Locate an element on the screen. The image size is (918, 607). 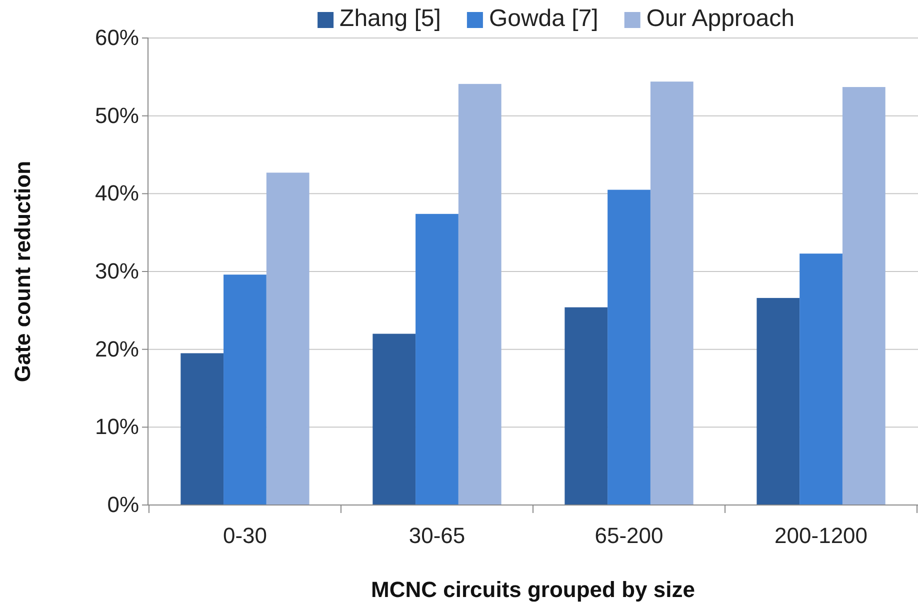
y-axis-title: Gate count reduction is located at coordinates (22, 271).